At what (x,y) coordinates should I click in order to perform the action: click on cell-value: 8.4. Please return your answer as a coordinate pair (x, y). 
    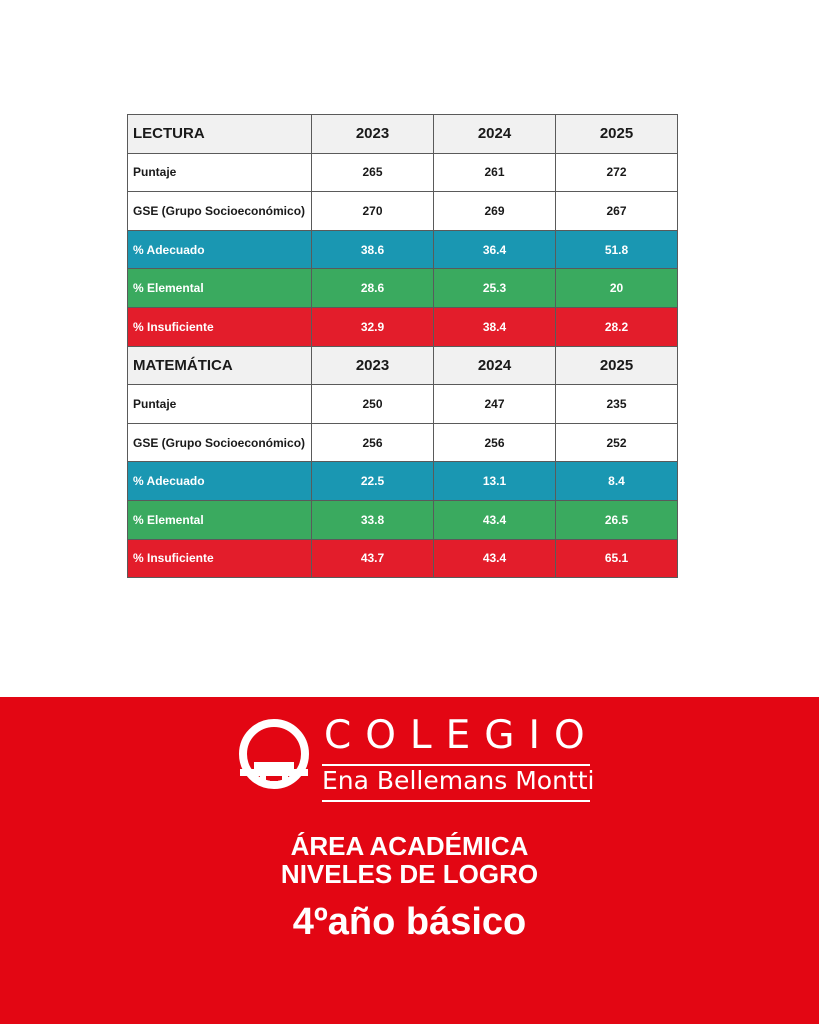
    Looking at the image, I should click on (616, 481).